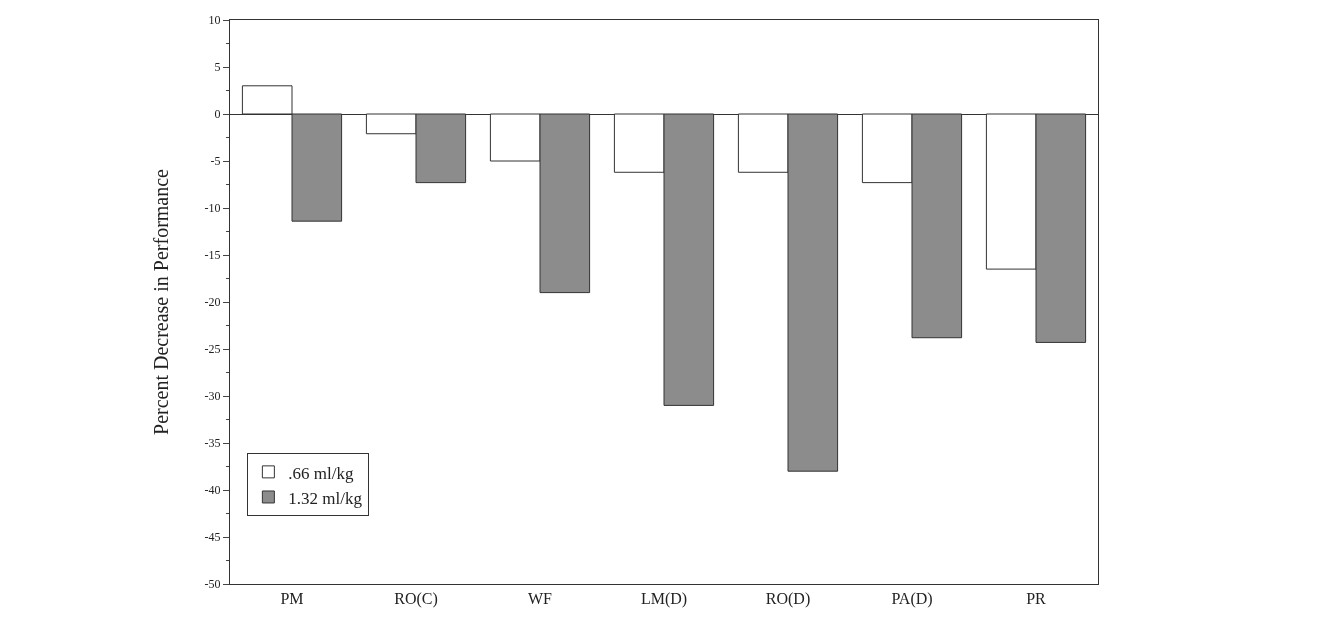 This screenshot has width=1323, height=629. What do you see at coordinates (212, 302) in the screenshot?
I see `y-tick-label: -20` at bounding box center [212, 302].